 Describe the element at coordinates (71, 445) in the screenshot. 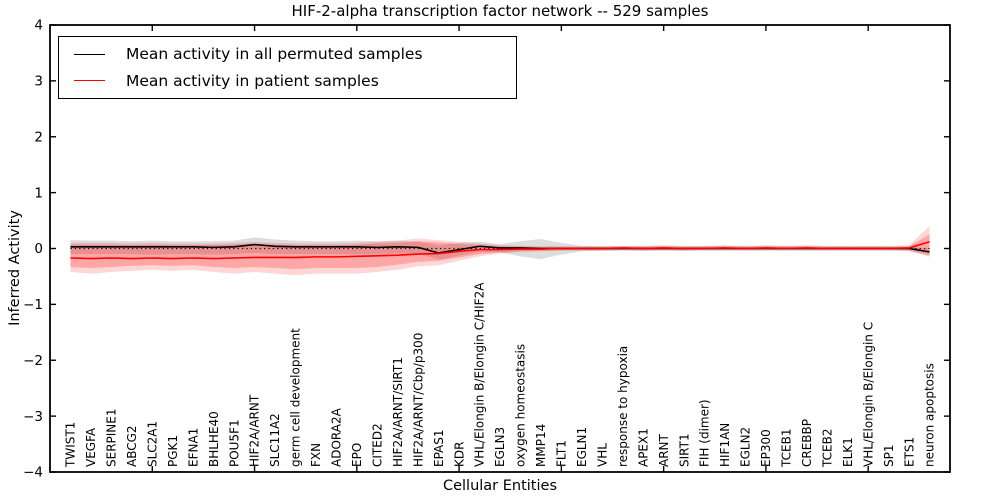

I see `x-category-label: TWIST1` at that location.